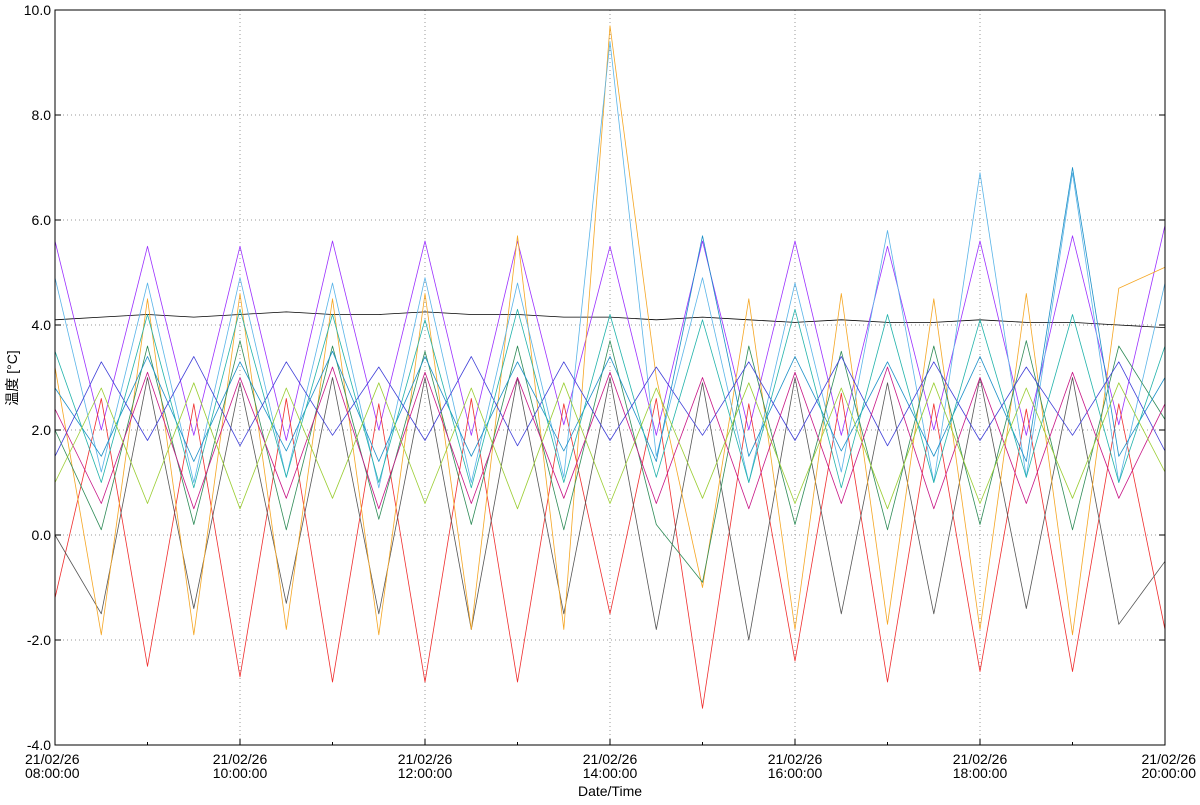  What do you see at coordinates (12, 377) in the screenshot?
I see `y-axis-label: 温度 [°C]` at bounding box center [12, 377].